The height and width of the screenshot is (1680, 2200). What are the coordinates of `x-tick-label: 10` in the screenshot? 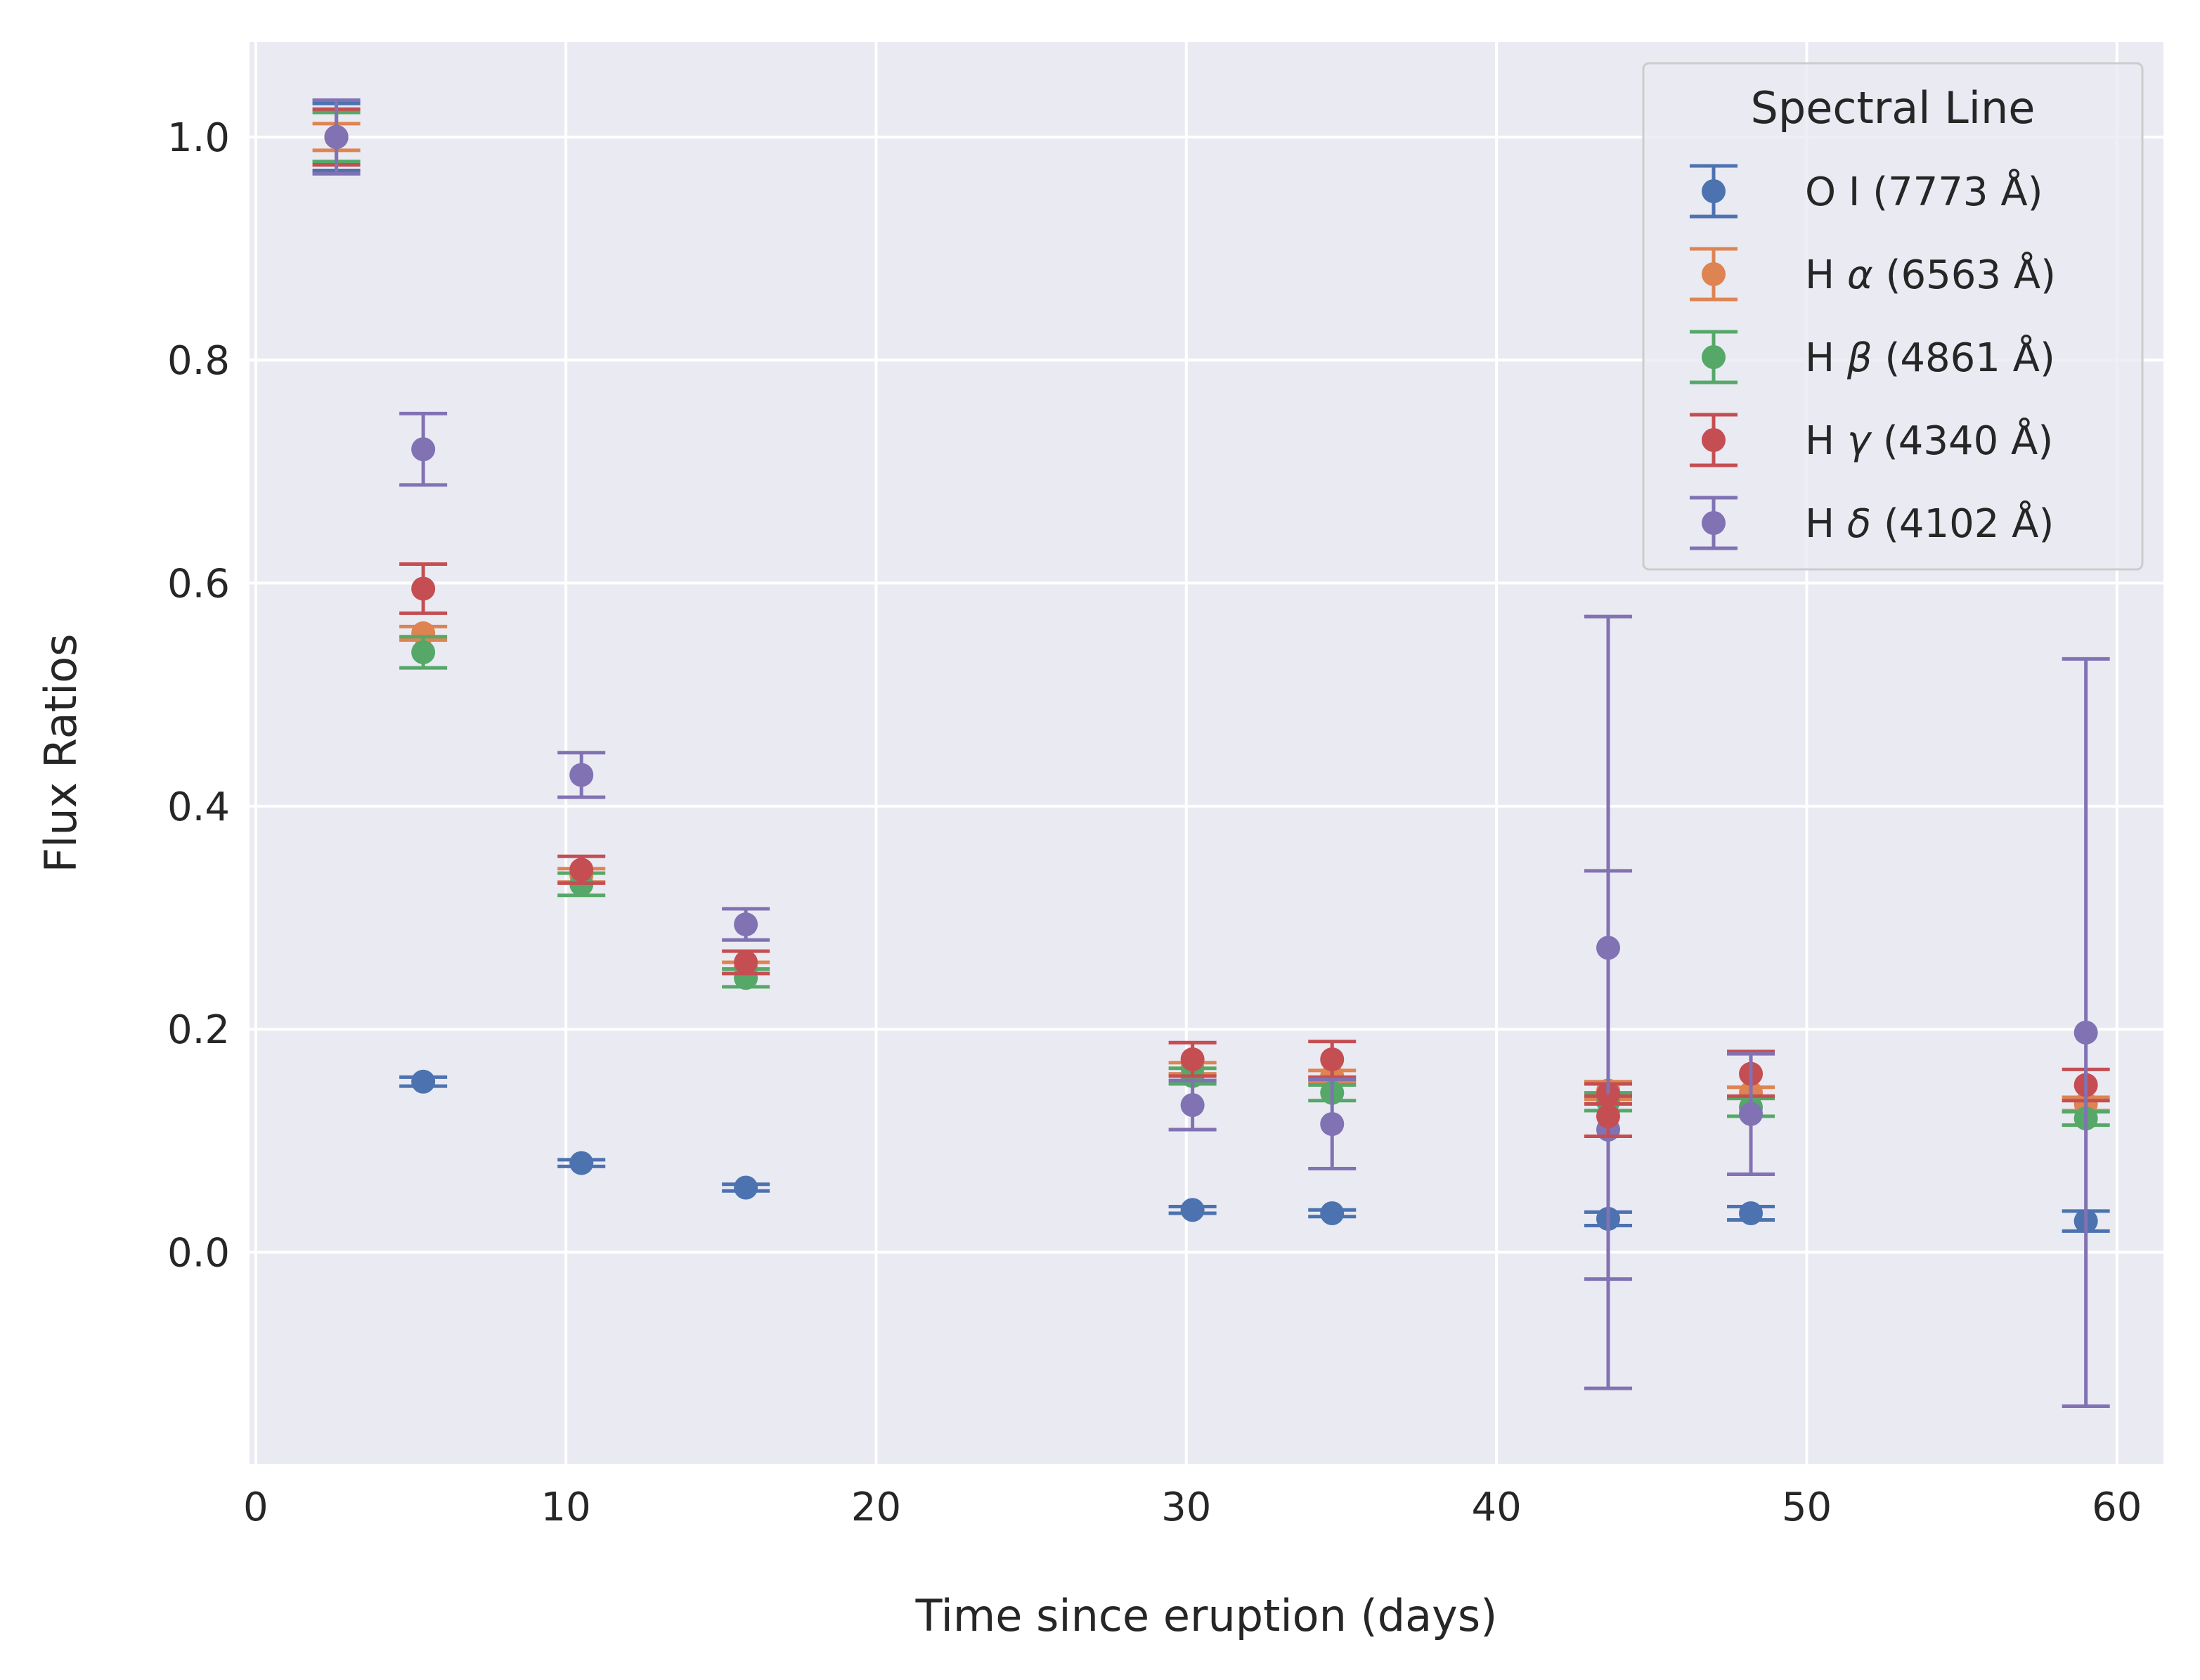 It's located at (566, 1507).